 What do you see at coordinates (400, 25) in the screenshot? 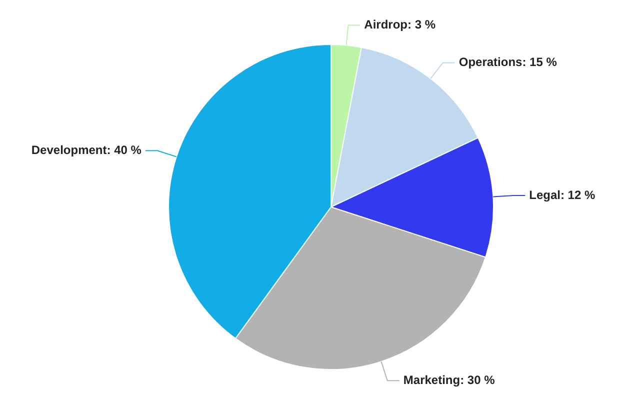
I see `slice-label: Airdrop: 3 %` at bounding box center [400, 25].